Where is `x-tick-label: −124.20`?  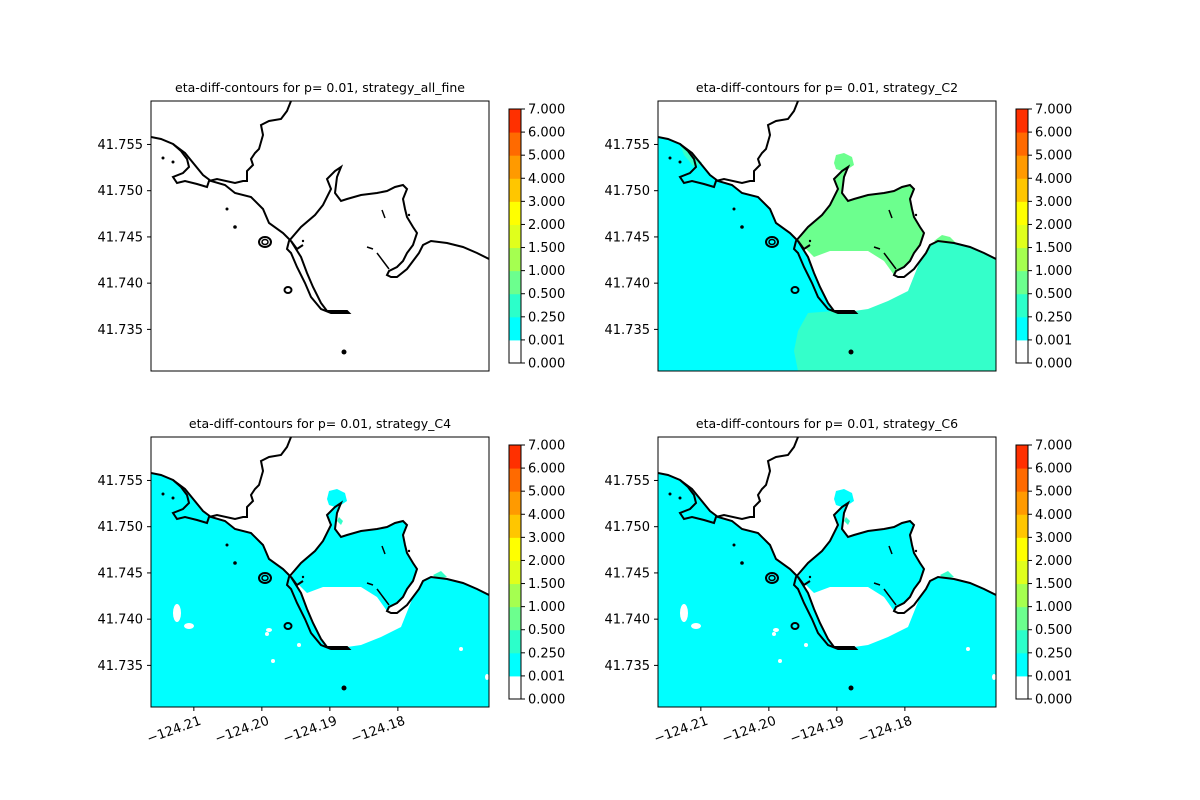 x-tick-label: −124.20 is located at coordinates (749, 730).